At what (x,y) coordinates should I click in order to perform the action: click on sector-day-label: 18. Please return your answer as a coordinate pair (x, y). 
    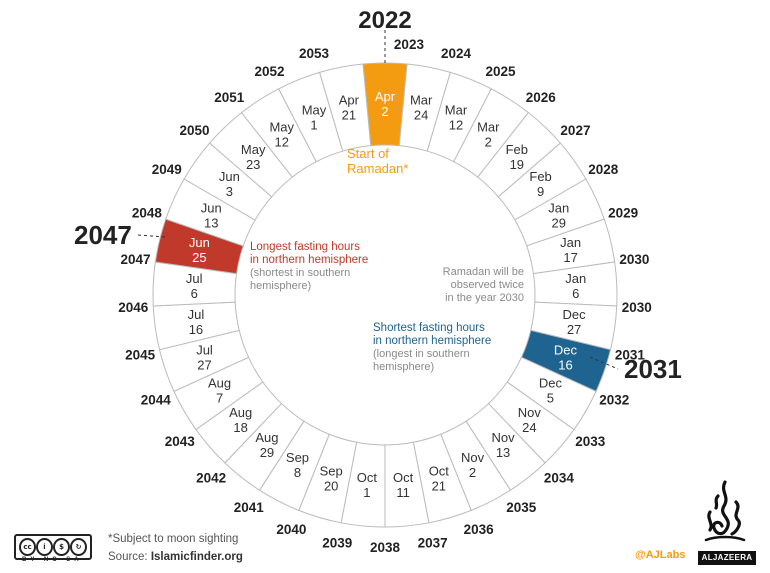
    Looking at the image, I should click on (240, 427).